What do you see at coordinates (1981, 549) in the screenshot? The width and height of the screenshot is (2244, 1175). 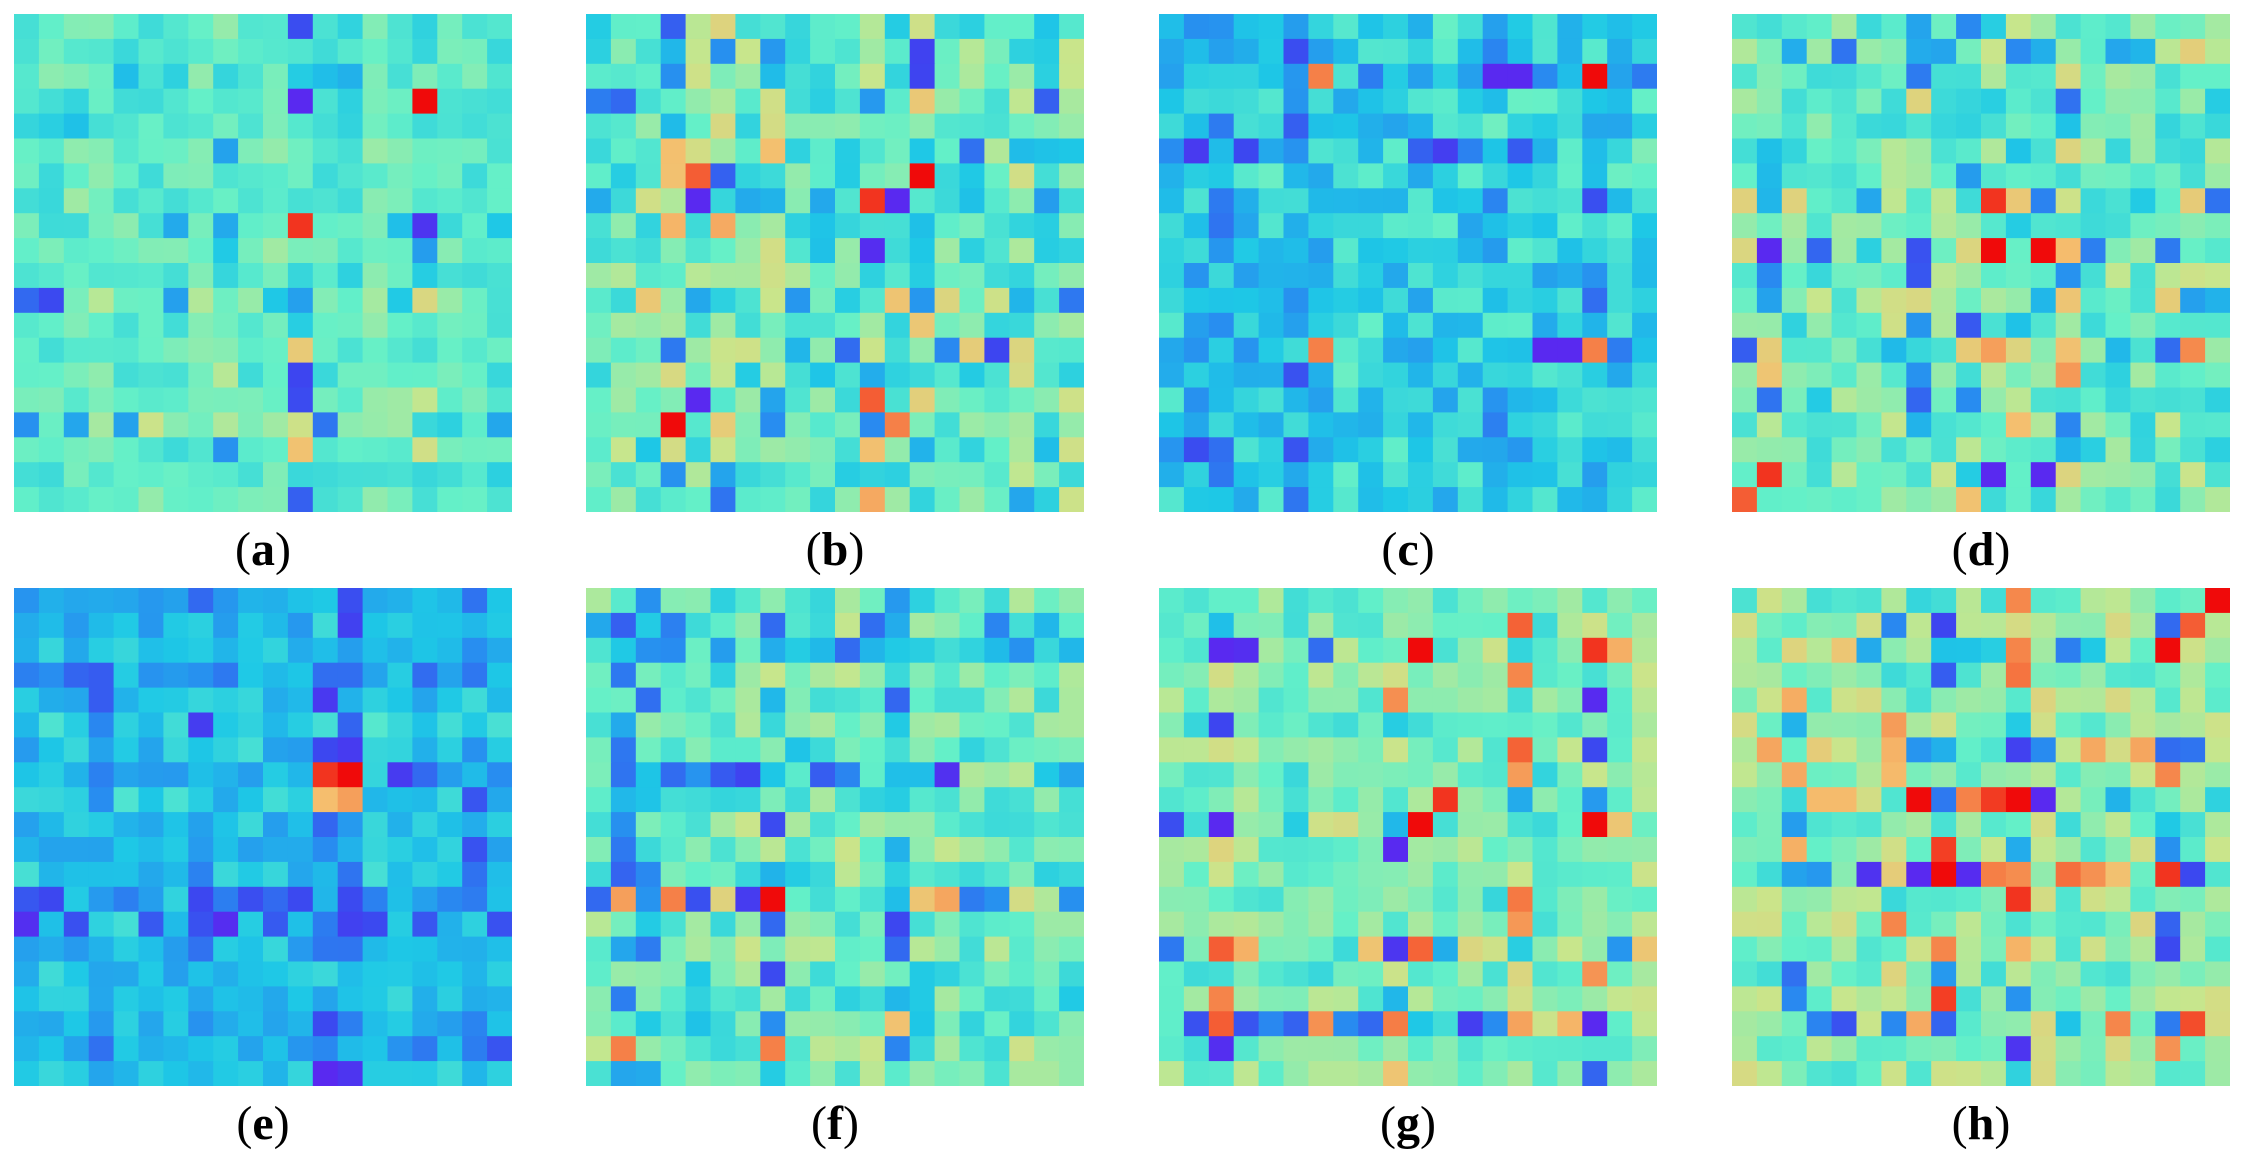 I see `caption-d: (d)` at bounding box center [1981, 549].